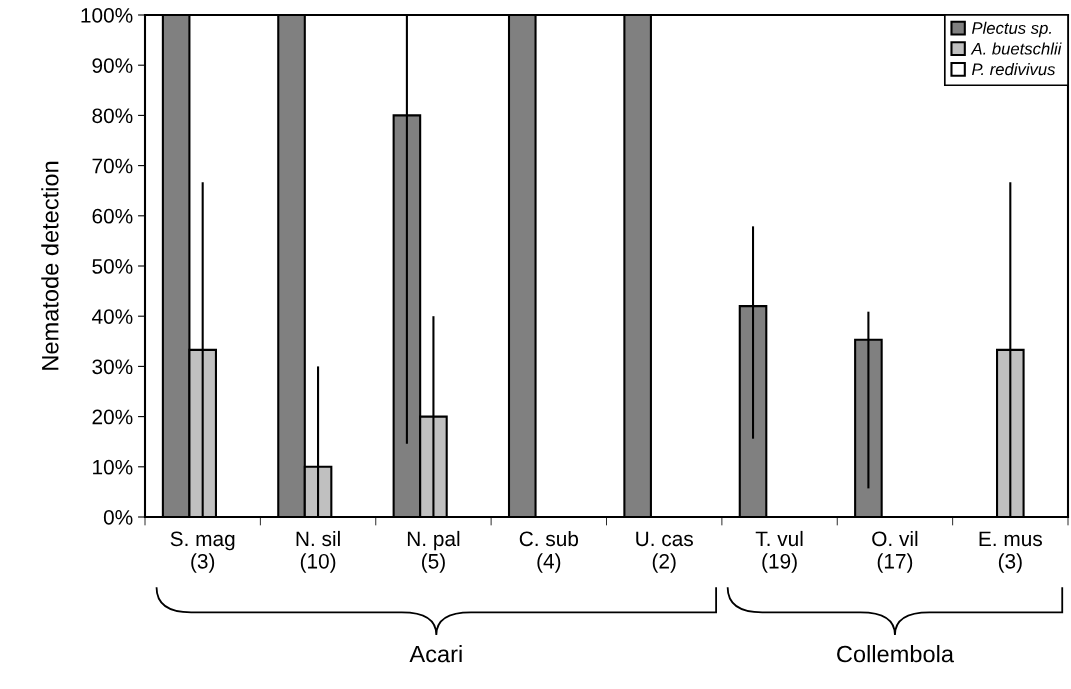 This screenshot has height=689, width=1071. I want to click on y-tick-label: 70%, so click(112, 166).